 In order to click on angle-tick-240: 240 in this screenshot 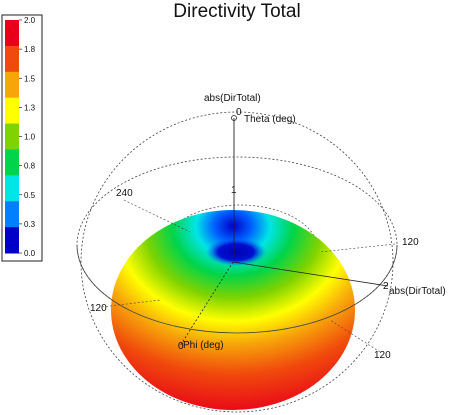, I will do `click(124, 193)`.